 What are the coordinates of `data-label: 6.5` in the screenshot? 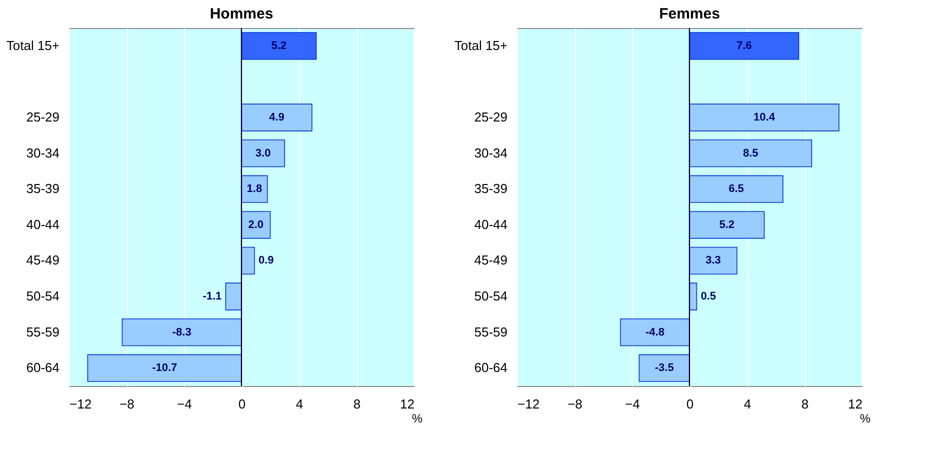 It's located at (736, 189).